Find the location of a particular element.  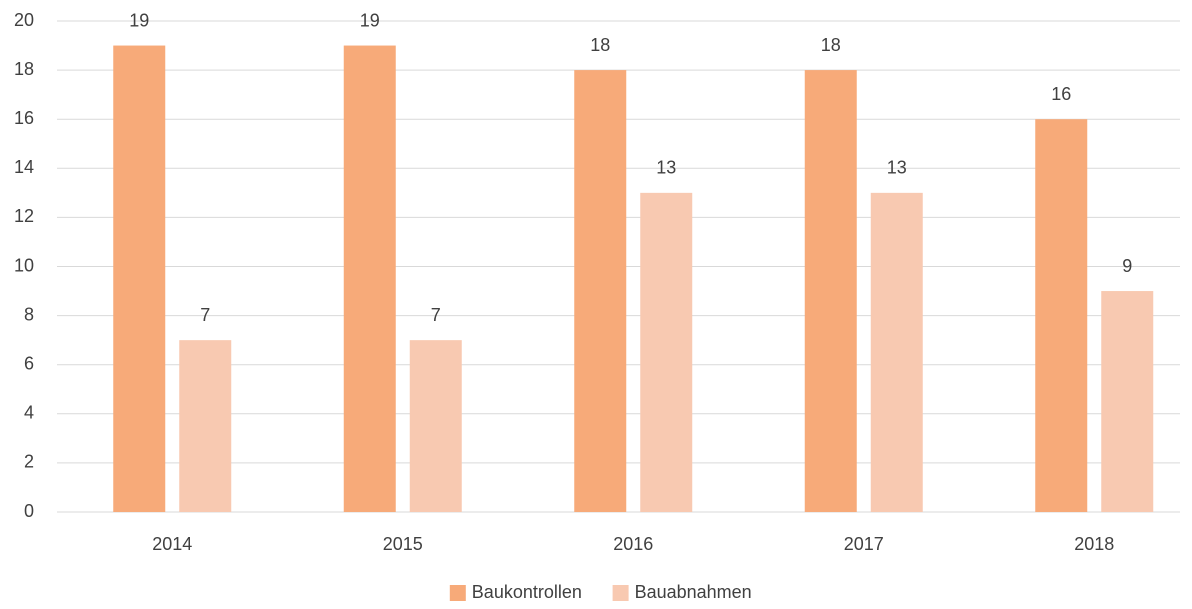

x-tick-label: 2014 is located at coordinates (172, 544).